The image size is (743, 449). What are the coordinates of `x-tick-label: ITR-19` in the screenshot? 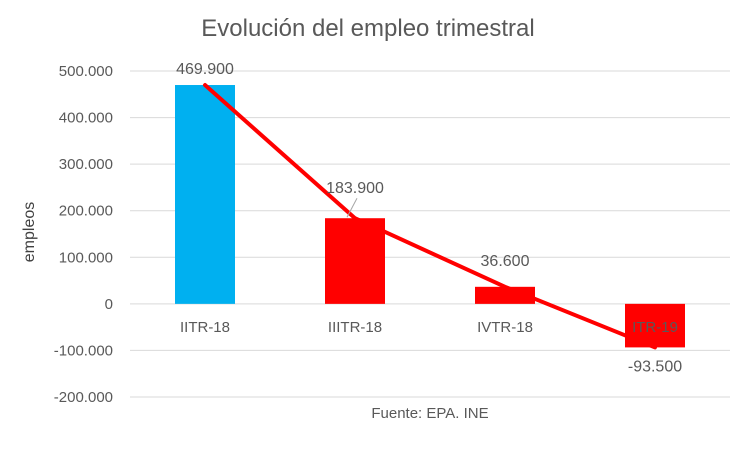 It's located at (655, 327).